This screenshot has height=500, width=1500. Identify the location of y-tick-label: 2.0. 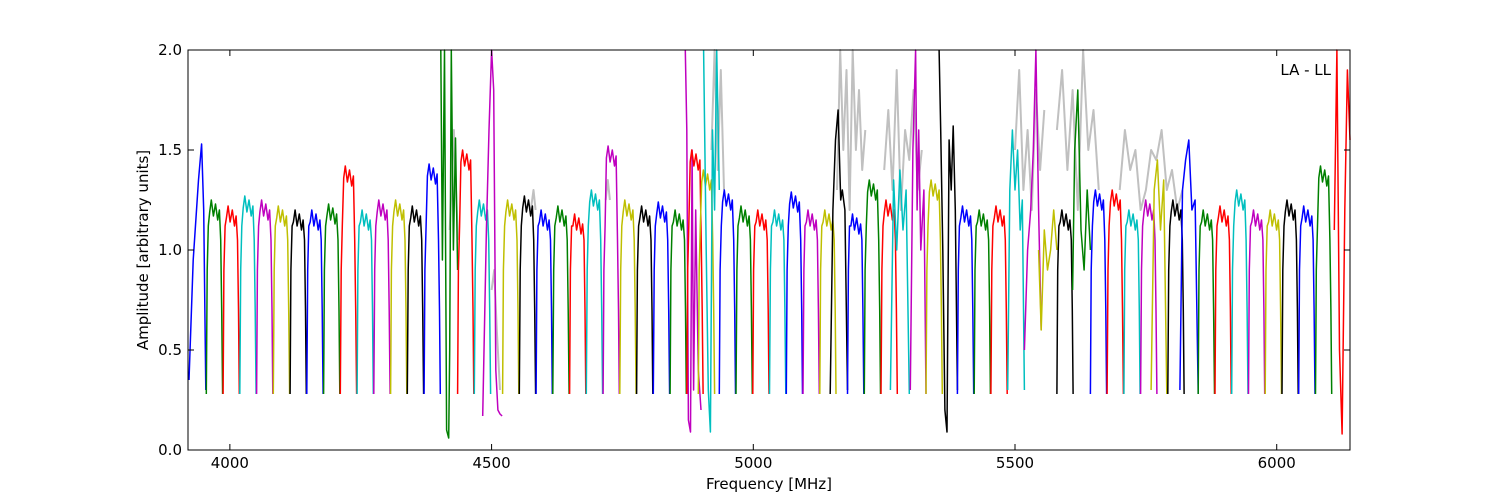
(170, 50).